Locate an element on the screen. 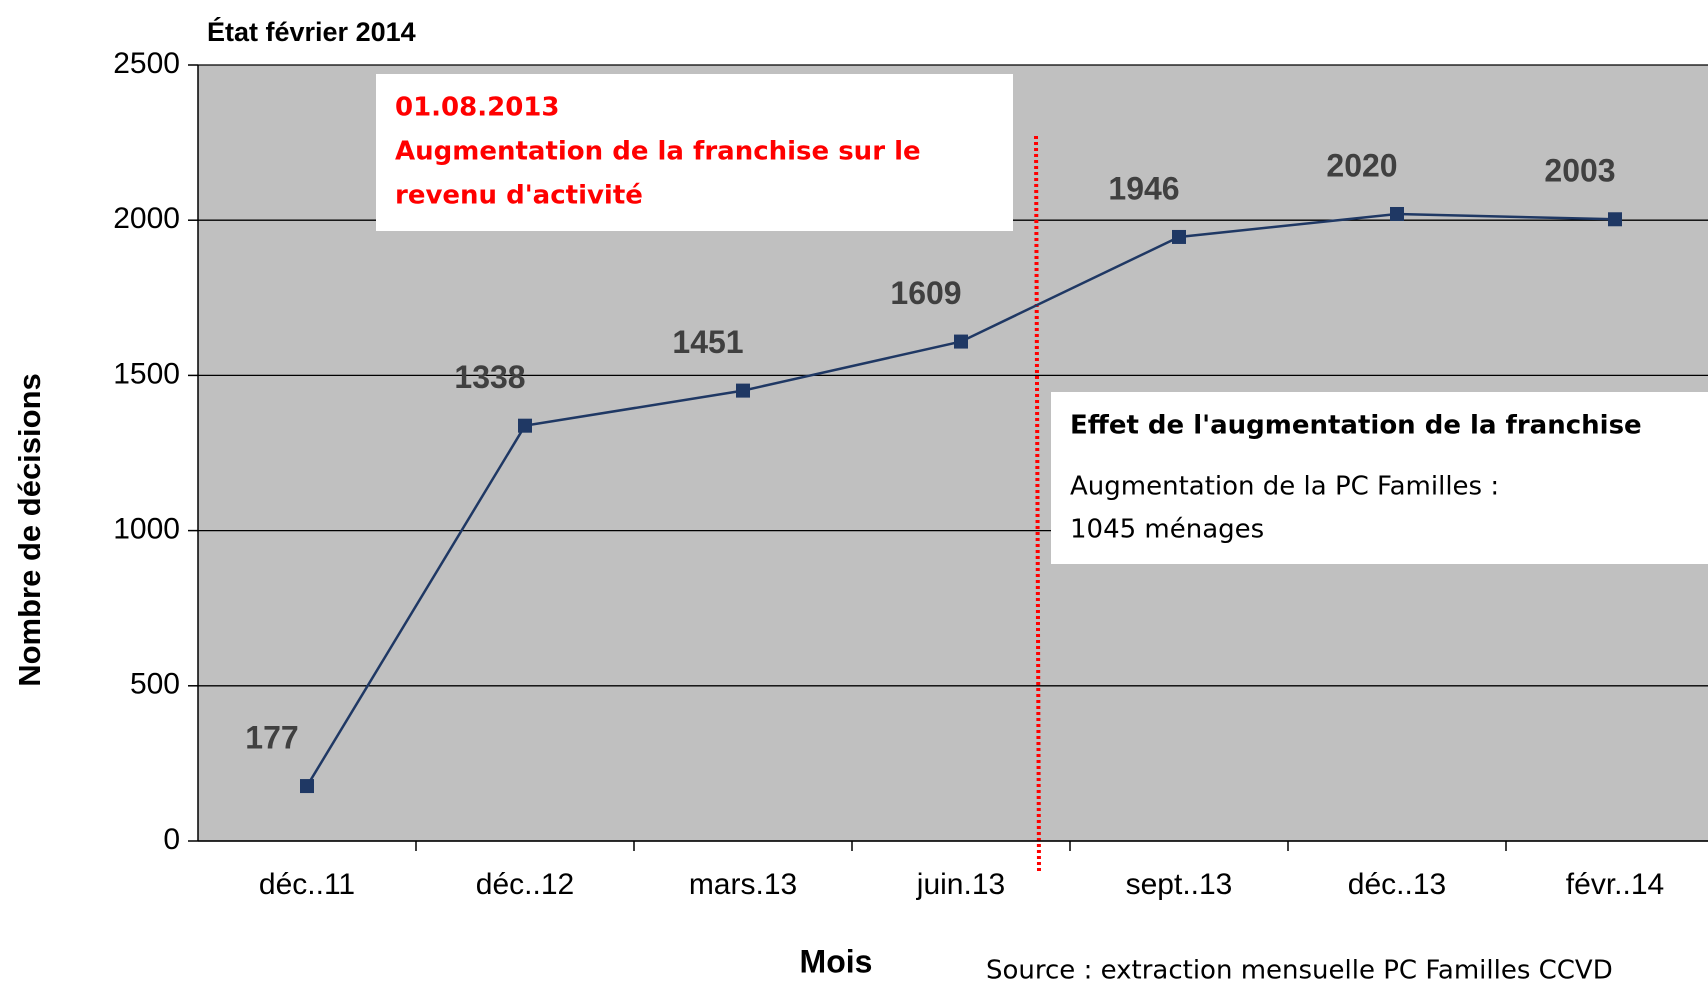 Image resolution: width=1708 pixels, height=981 pixels. annotation-text: Augmentation de la franchise sur le is located at coordinates (658, 152).